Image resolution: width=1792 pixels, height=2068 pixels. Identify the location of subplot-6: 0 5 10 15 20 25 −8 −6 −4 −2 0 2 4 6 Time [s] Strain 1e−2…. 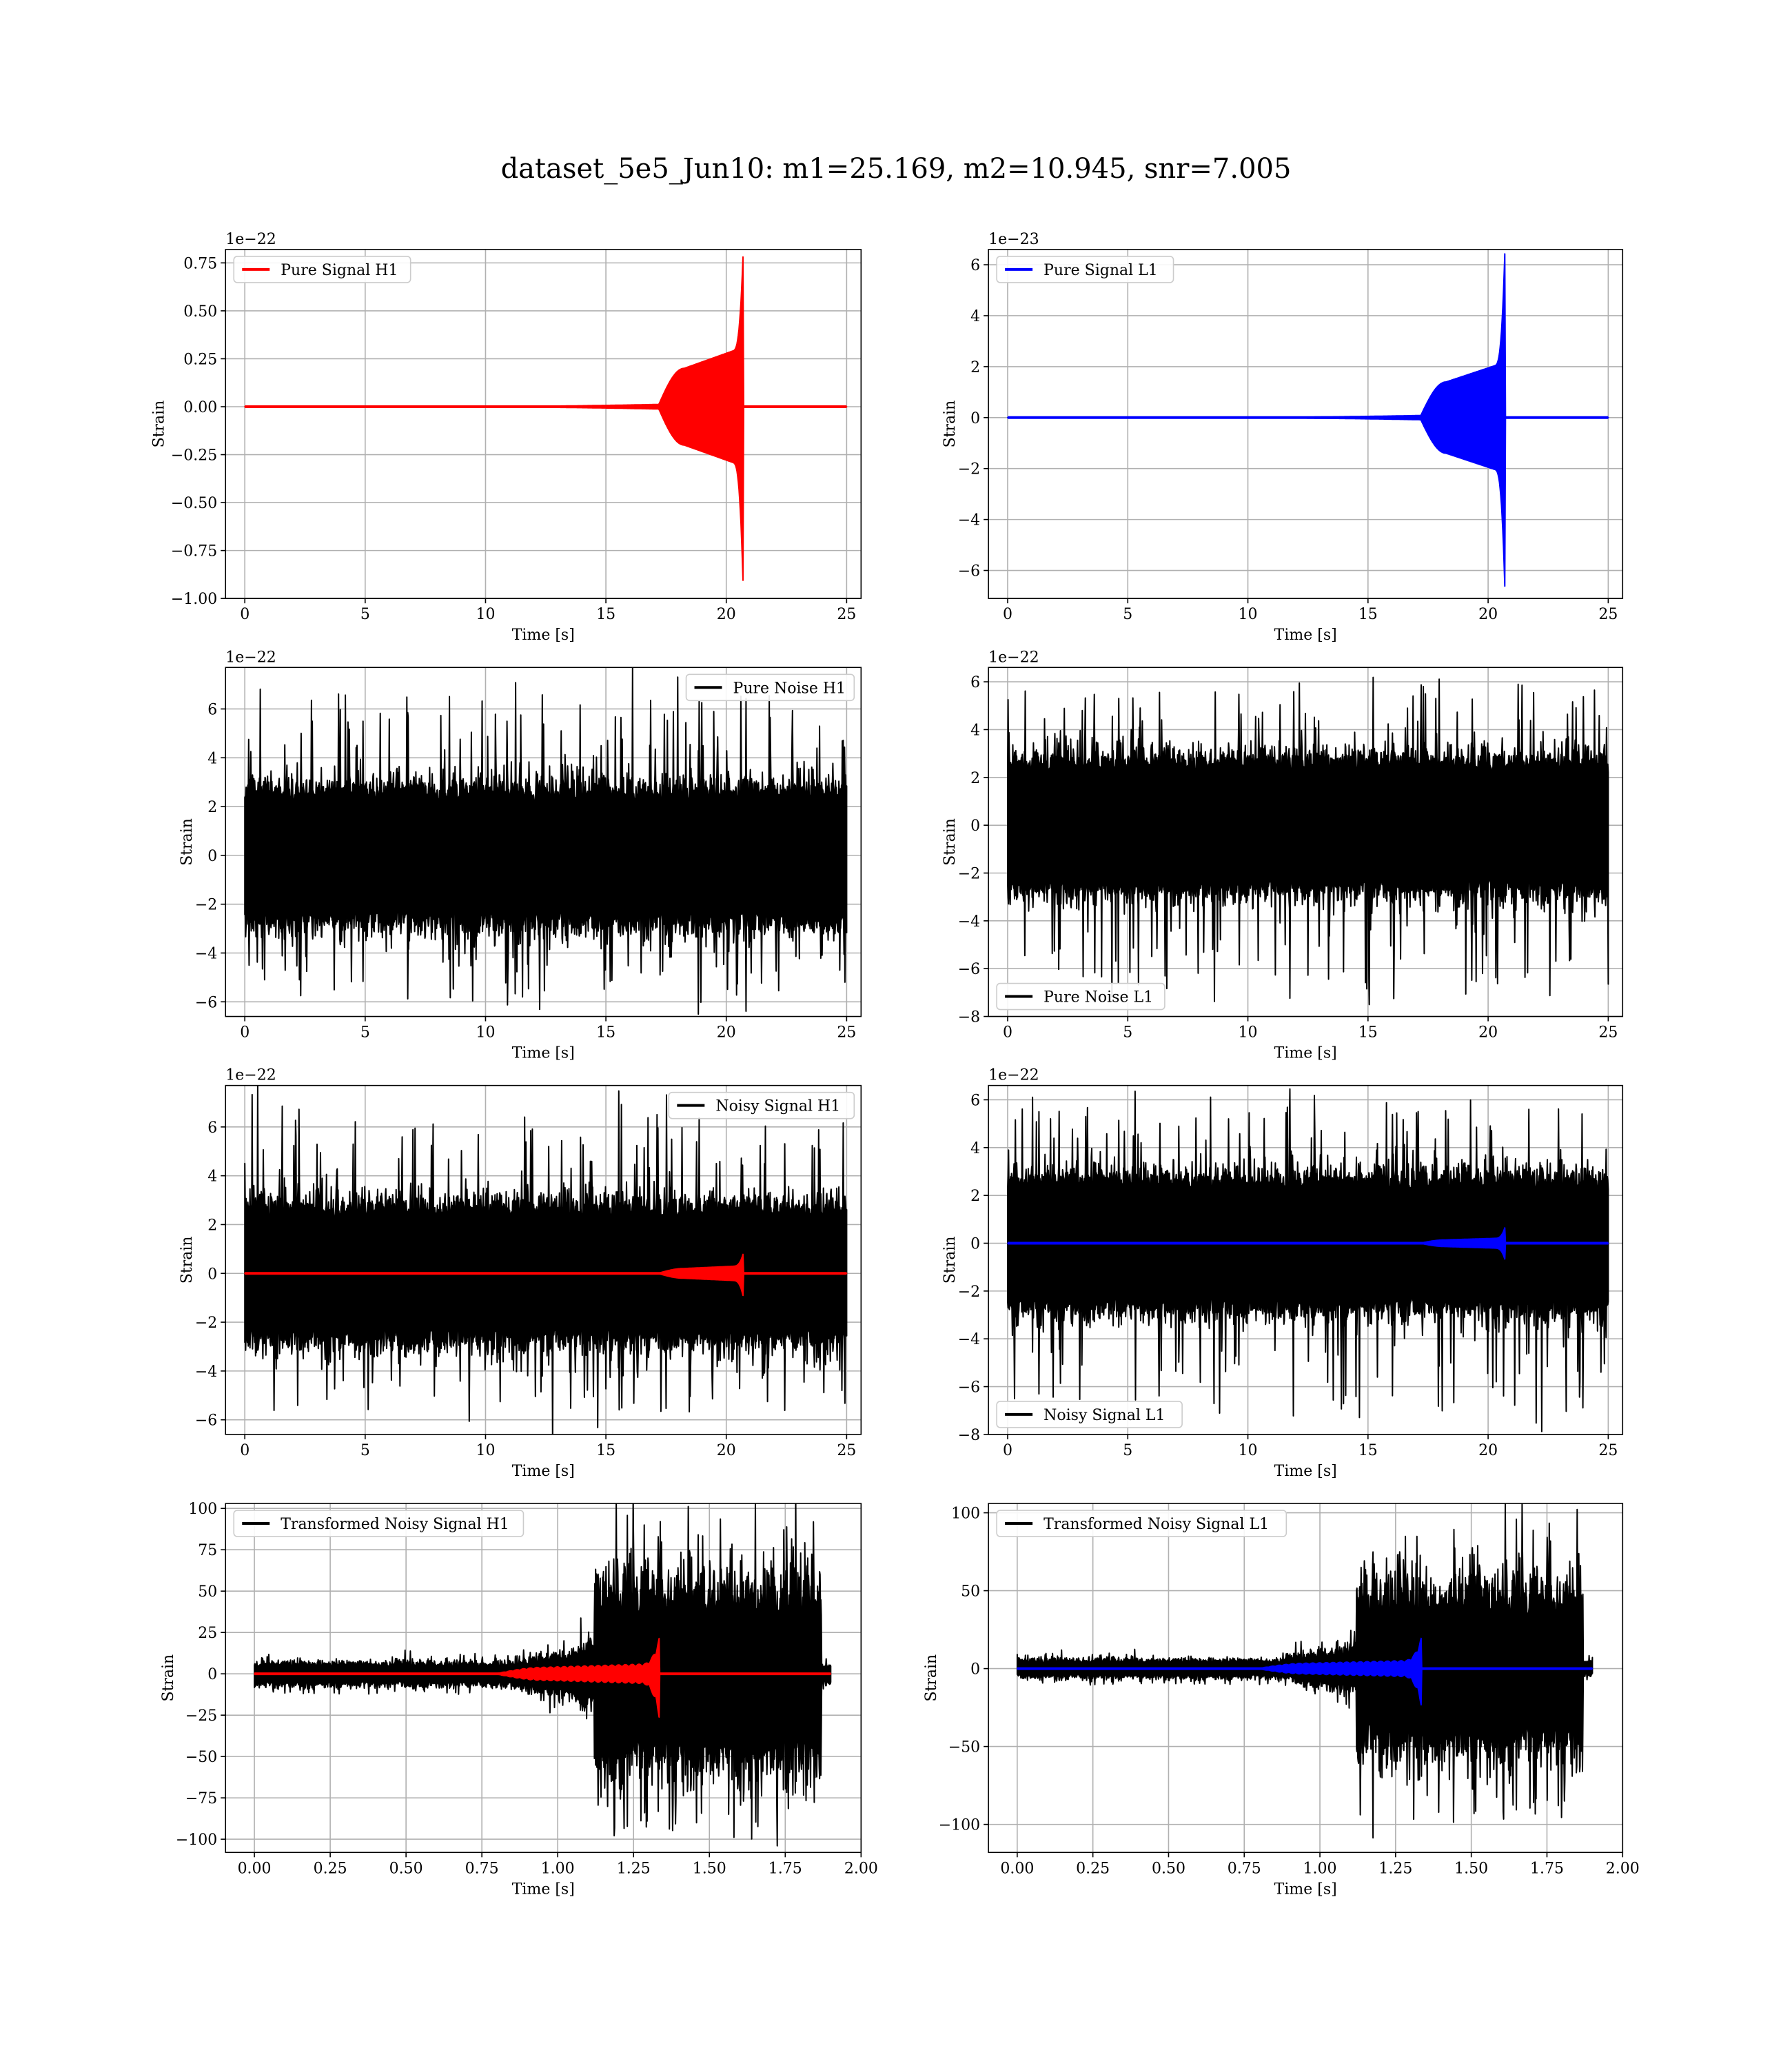
(1282, 1273).